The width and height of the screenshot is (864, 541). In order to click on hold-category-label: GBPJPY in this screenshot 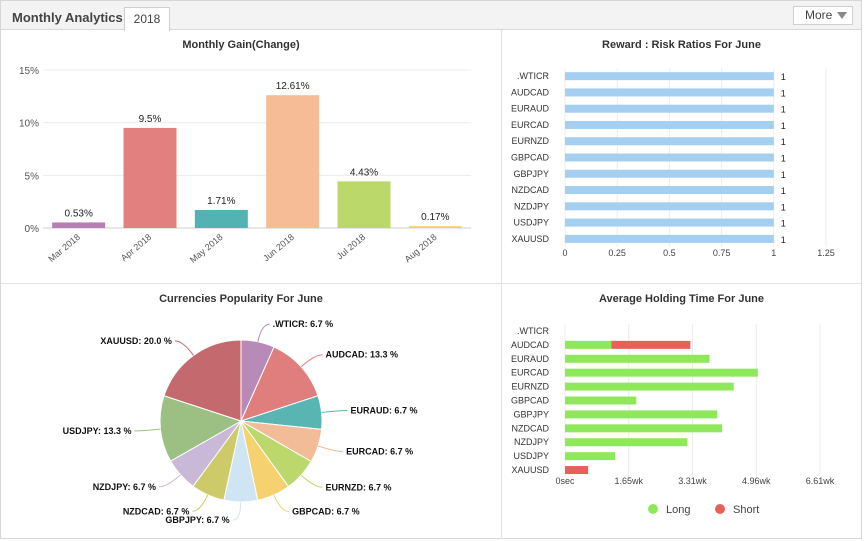, I will do `click(531, 414)`.